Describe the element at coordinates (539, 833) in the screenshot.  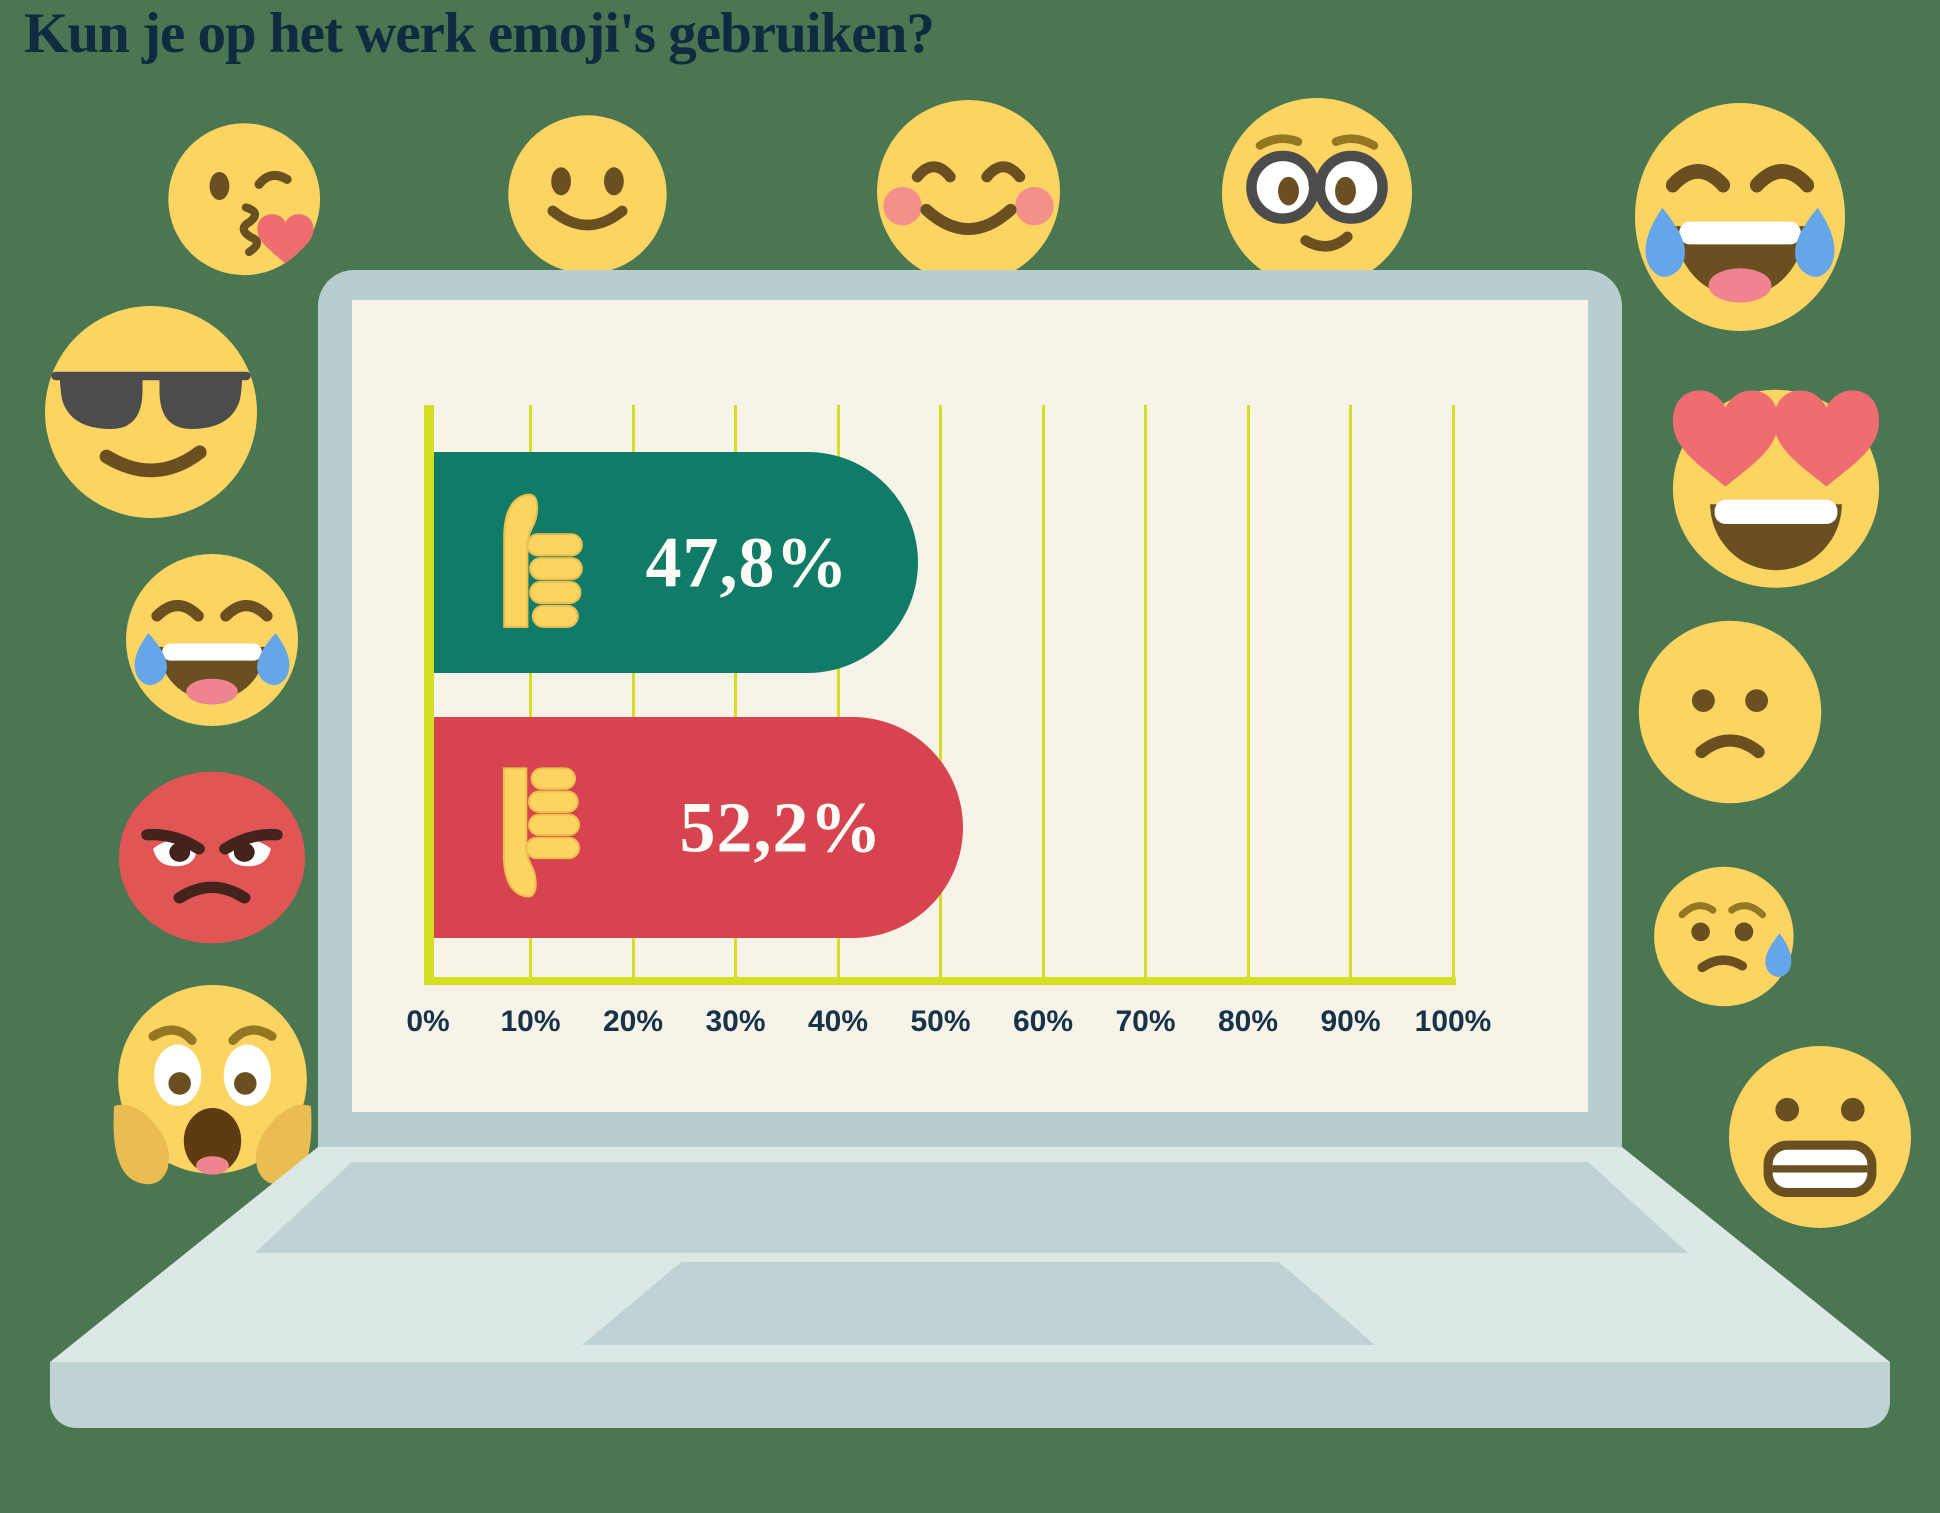
I see `thumbs-down-icon` at that location.